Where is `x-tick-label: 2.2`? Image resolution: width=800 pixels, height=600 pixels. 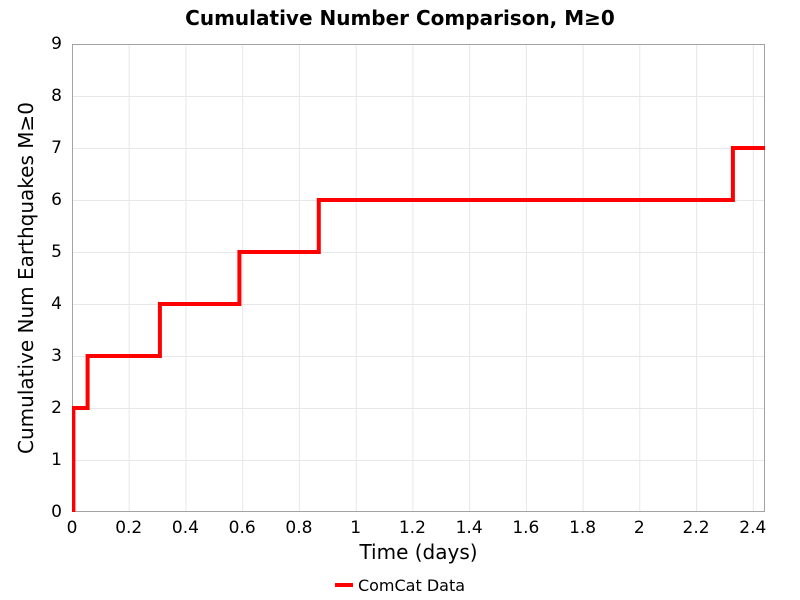 x-tick-label: 2.2 is located at coordinates (696, 528).